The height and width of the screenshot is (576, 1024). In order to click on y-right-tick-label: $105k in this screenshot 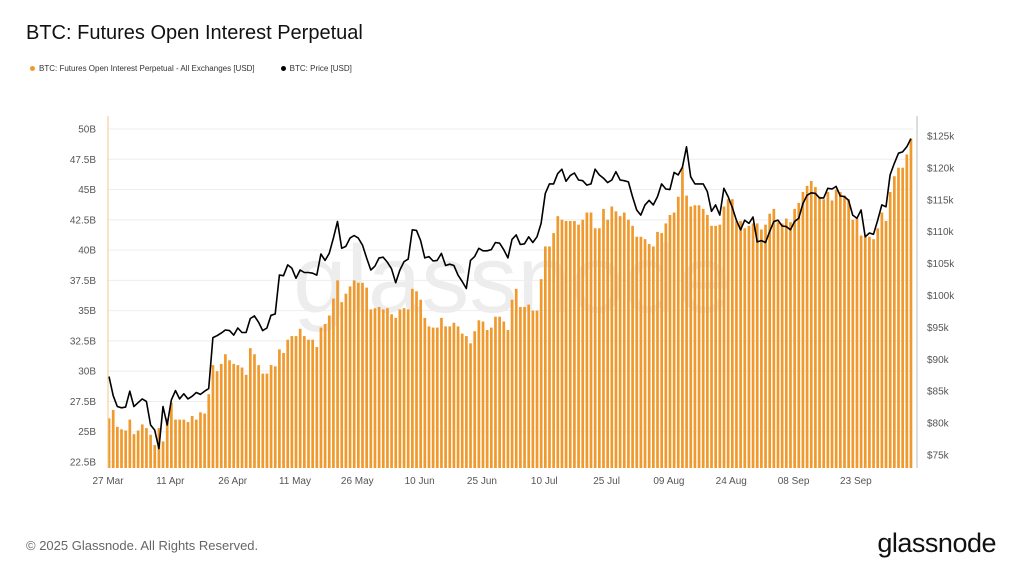, I will do `click(941, 264)`.